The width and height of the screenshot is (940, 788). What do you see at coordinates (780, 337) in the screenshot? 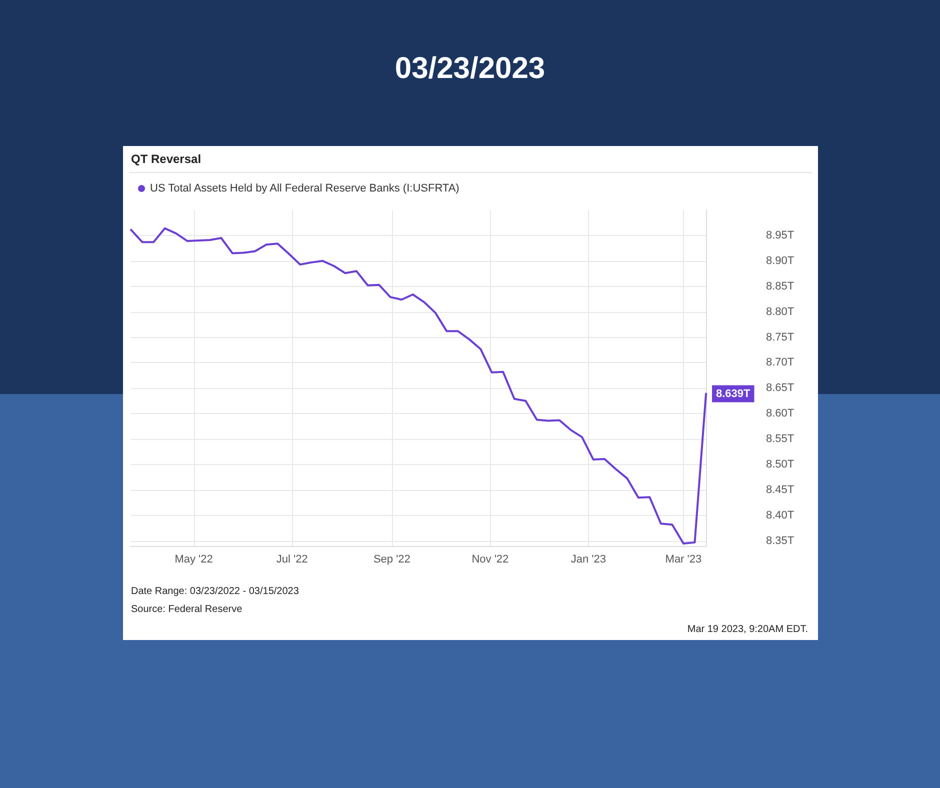
I see `y-tick-label: 8.75T` at bounding box center [780, 337].